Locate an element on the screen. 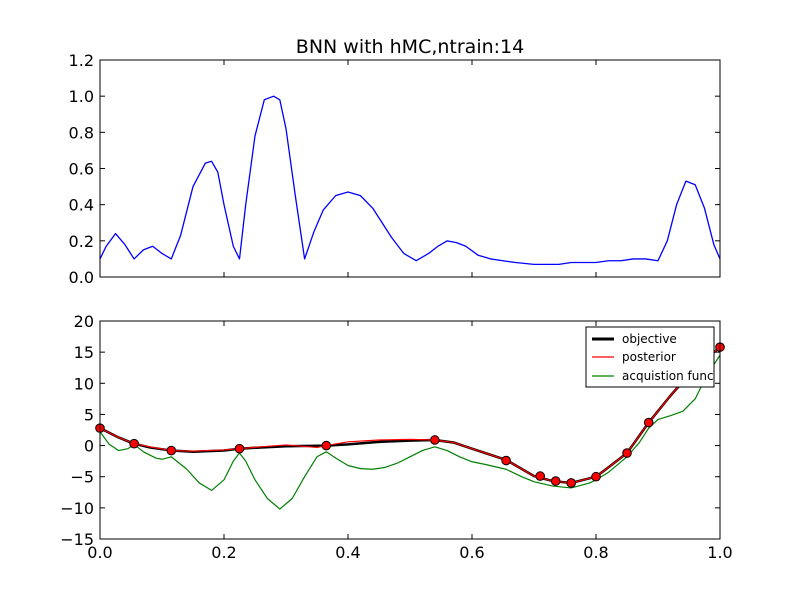  bottom-x-tick-label: 0.4 is located at coordinates (347, 552).